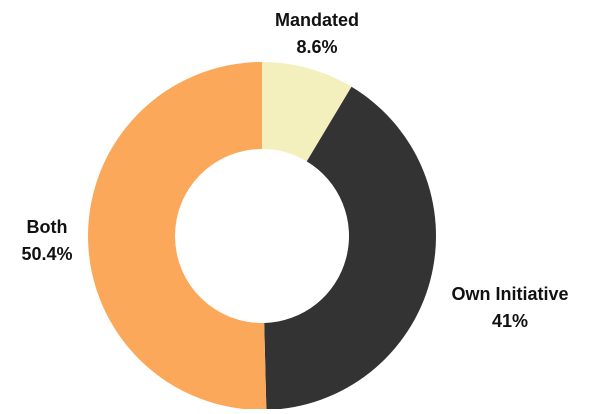 Image resolution: width=596 pixels, height=414 pixels. What do you see at coordinates (510, 321) in the screenshot?
I see `slice-value-label-own-initiative: 41%` at bounding box center [510, 321].